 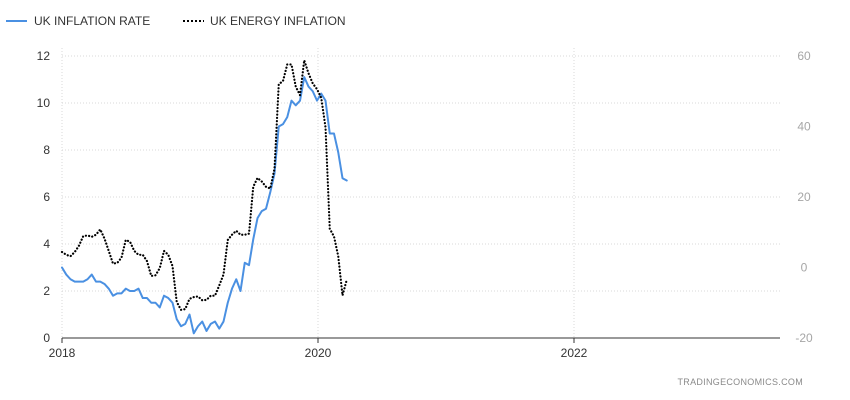 What do you see at coordinates (804, 338) in the screenshot?
I see `y-right-tick-label: -20` at bounding box center [804, 338].